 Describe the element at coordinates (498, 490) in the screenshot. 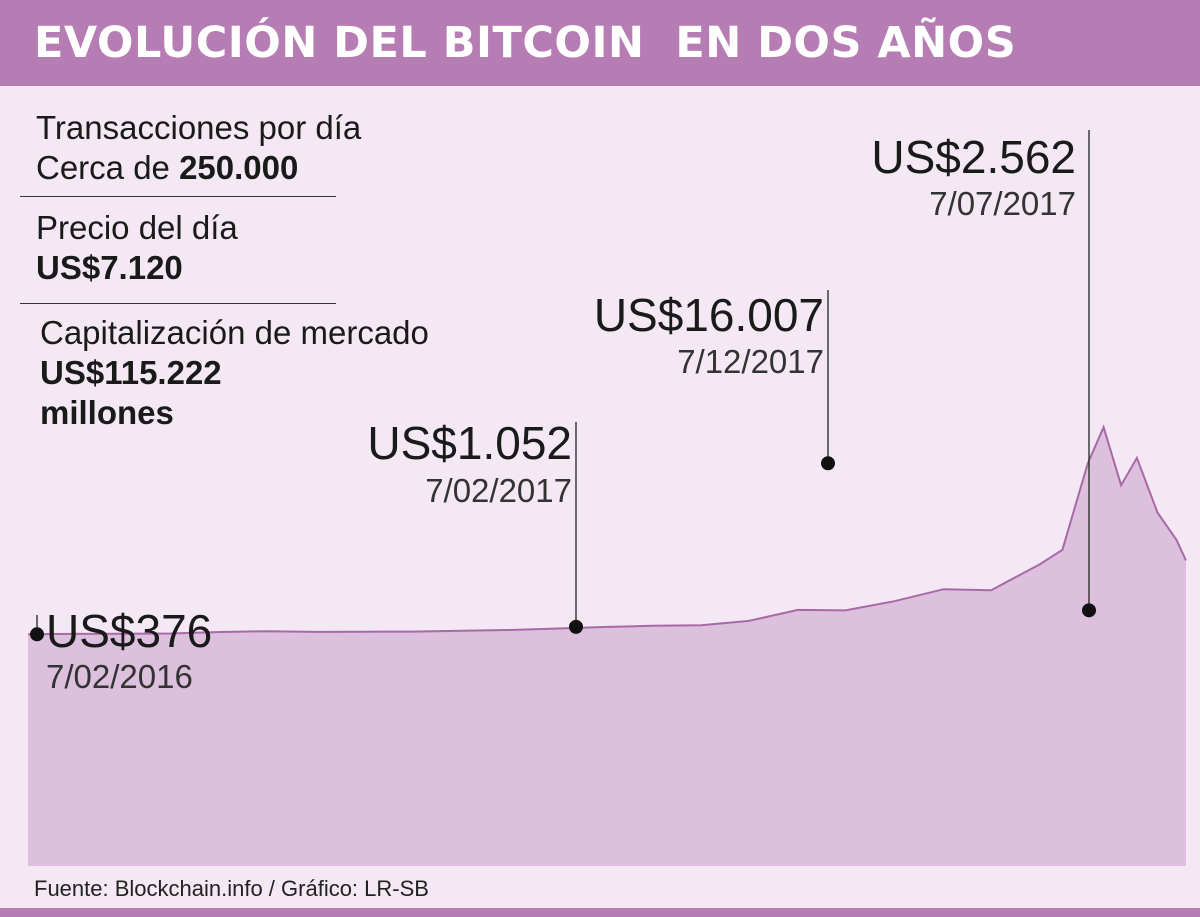

I see `annotation-date-1052: 7/02/2017` at that location.